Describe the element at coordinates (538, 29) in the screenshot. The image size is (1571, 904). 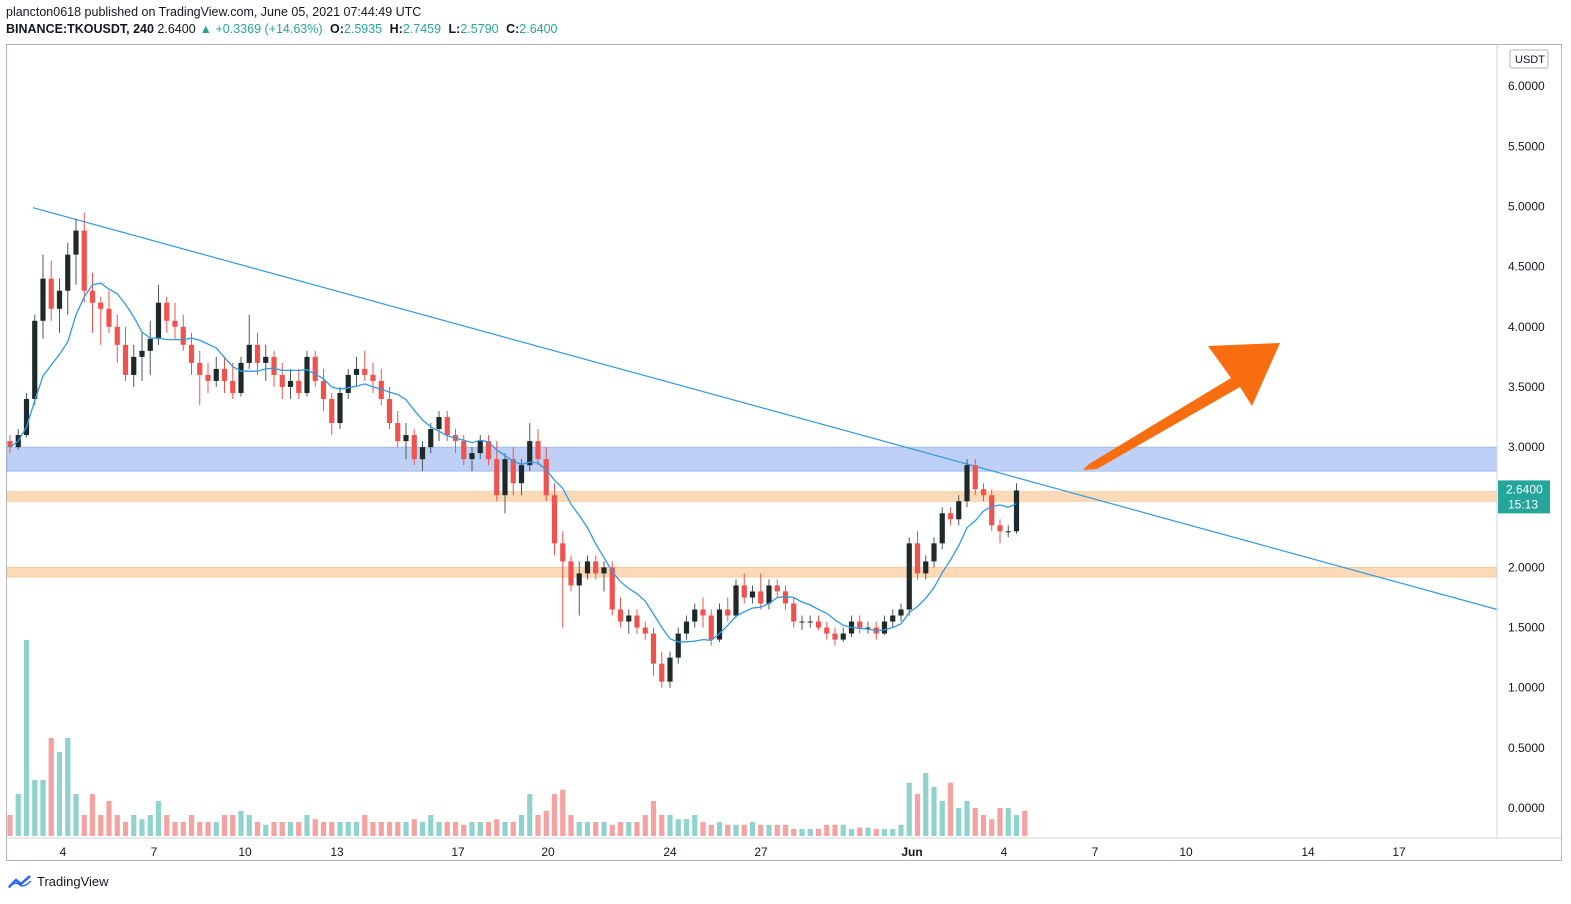
I see `close-value: 2.6400` at that location.